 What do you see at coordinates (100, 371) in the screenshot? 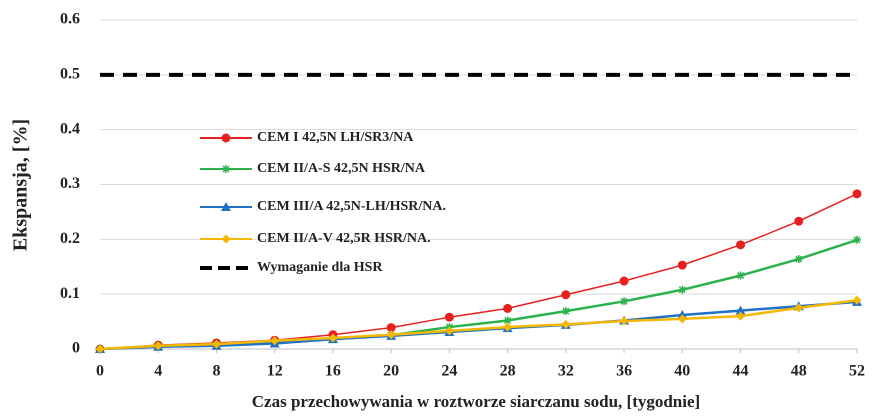
I see `x-tick-label: 0` at bounding box center [100, 371].